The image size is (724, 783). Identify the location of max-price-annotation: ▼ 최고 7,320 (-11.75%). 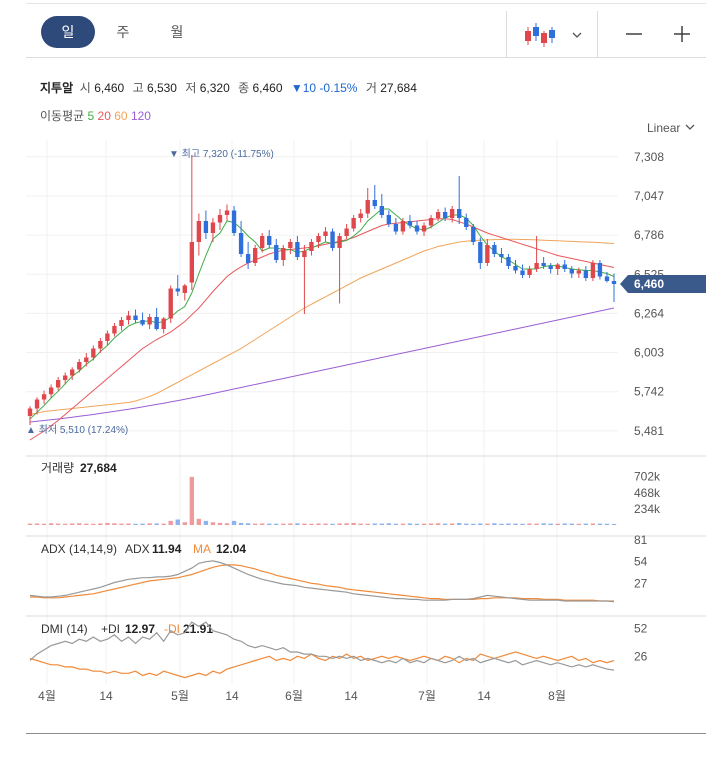
(221, 154).